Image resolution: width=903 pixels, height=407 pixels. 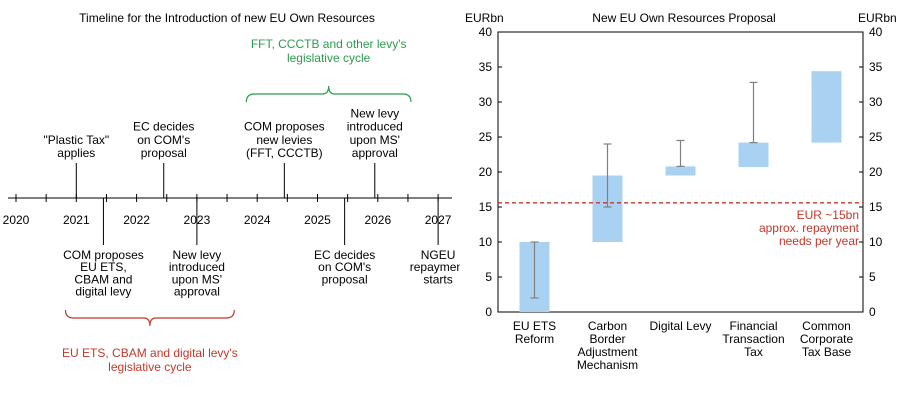 I want to click on green-cycle-brace, so click(x=328, y=94).